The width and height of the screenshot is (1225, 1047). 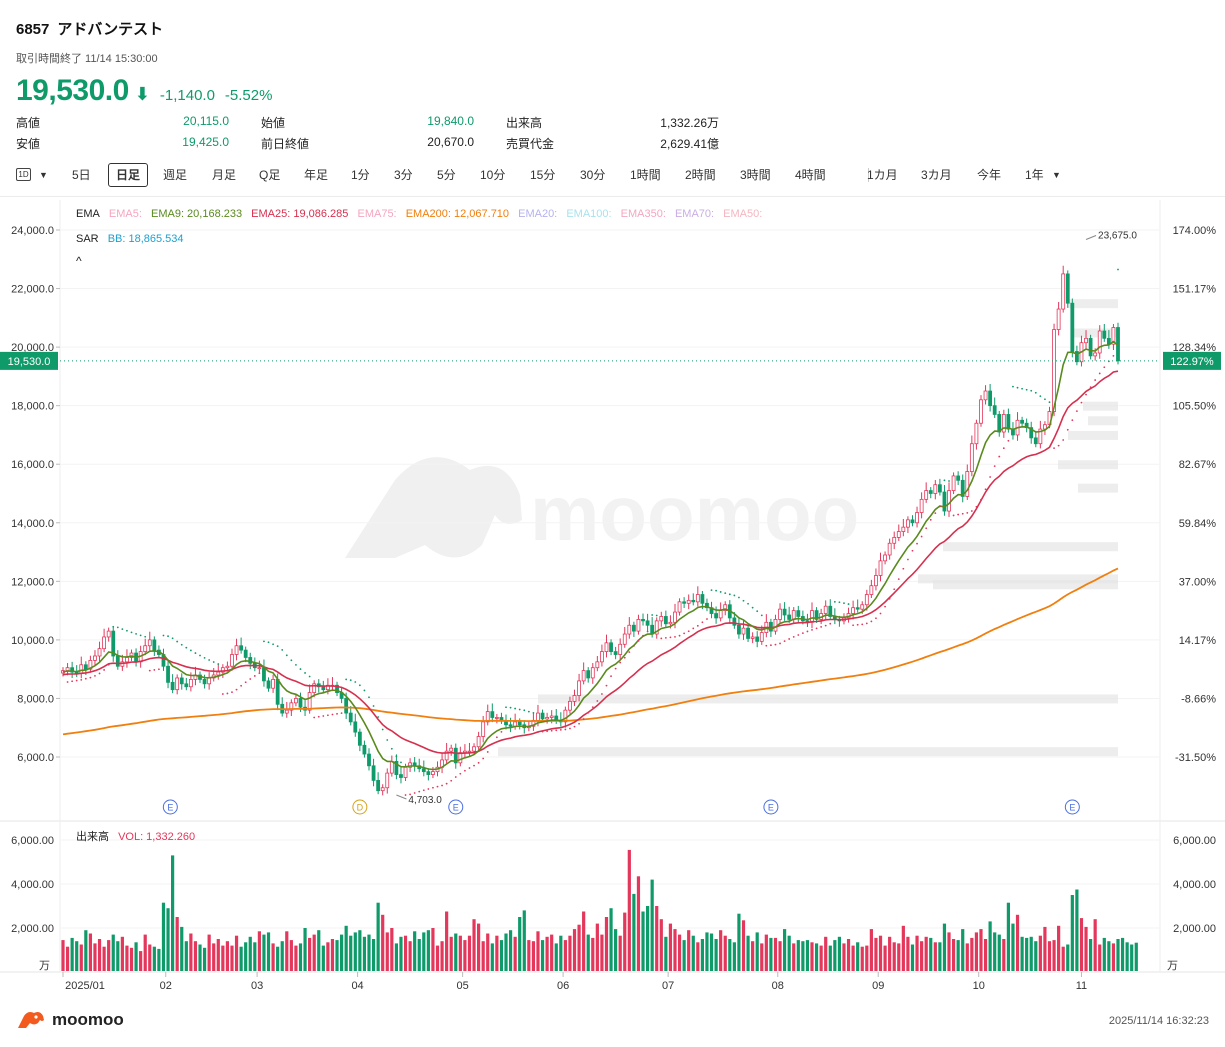 I want to click on y-tick-label: 6,000.0, so click(x=35, y=758).